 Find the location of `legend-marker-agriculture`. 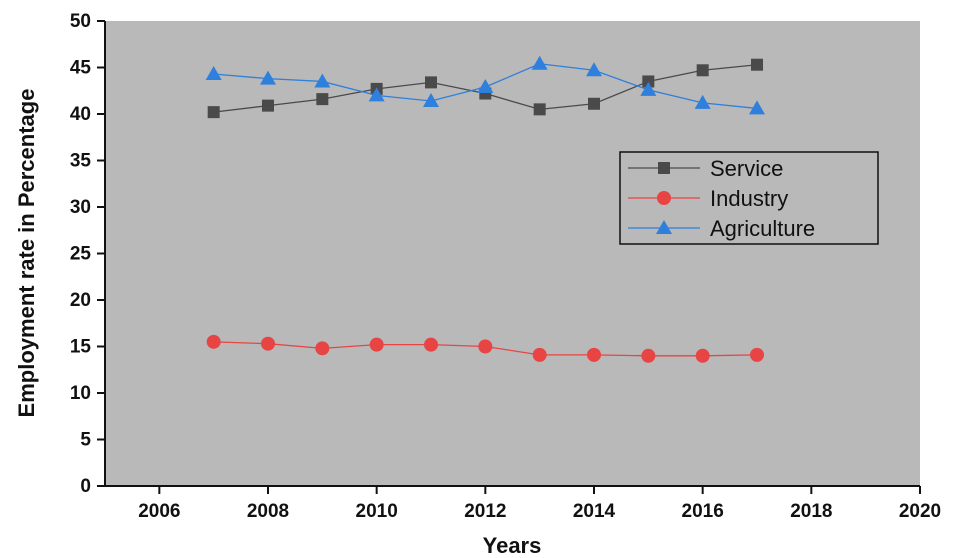

legend-marker-agriculture is located at coordinates (664, 227).